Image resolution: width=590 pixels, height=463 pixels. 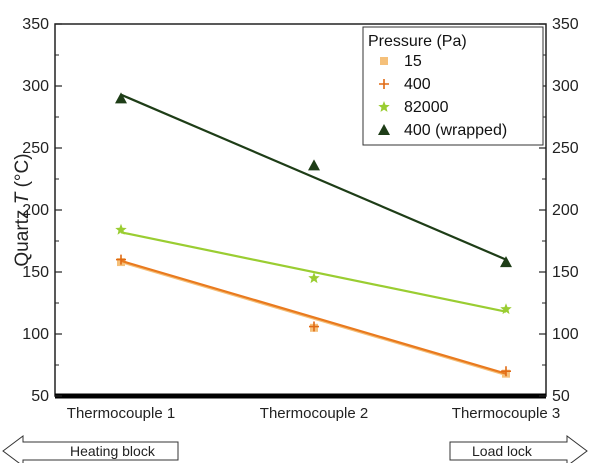 What do you see at coordinates (565, 24) in the screenshot?
I see `y-tick-label-right: 350` at bounding box center [565, 24].